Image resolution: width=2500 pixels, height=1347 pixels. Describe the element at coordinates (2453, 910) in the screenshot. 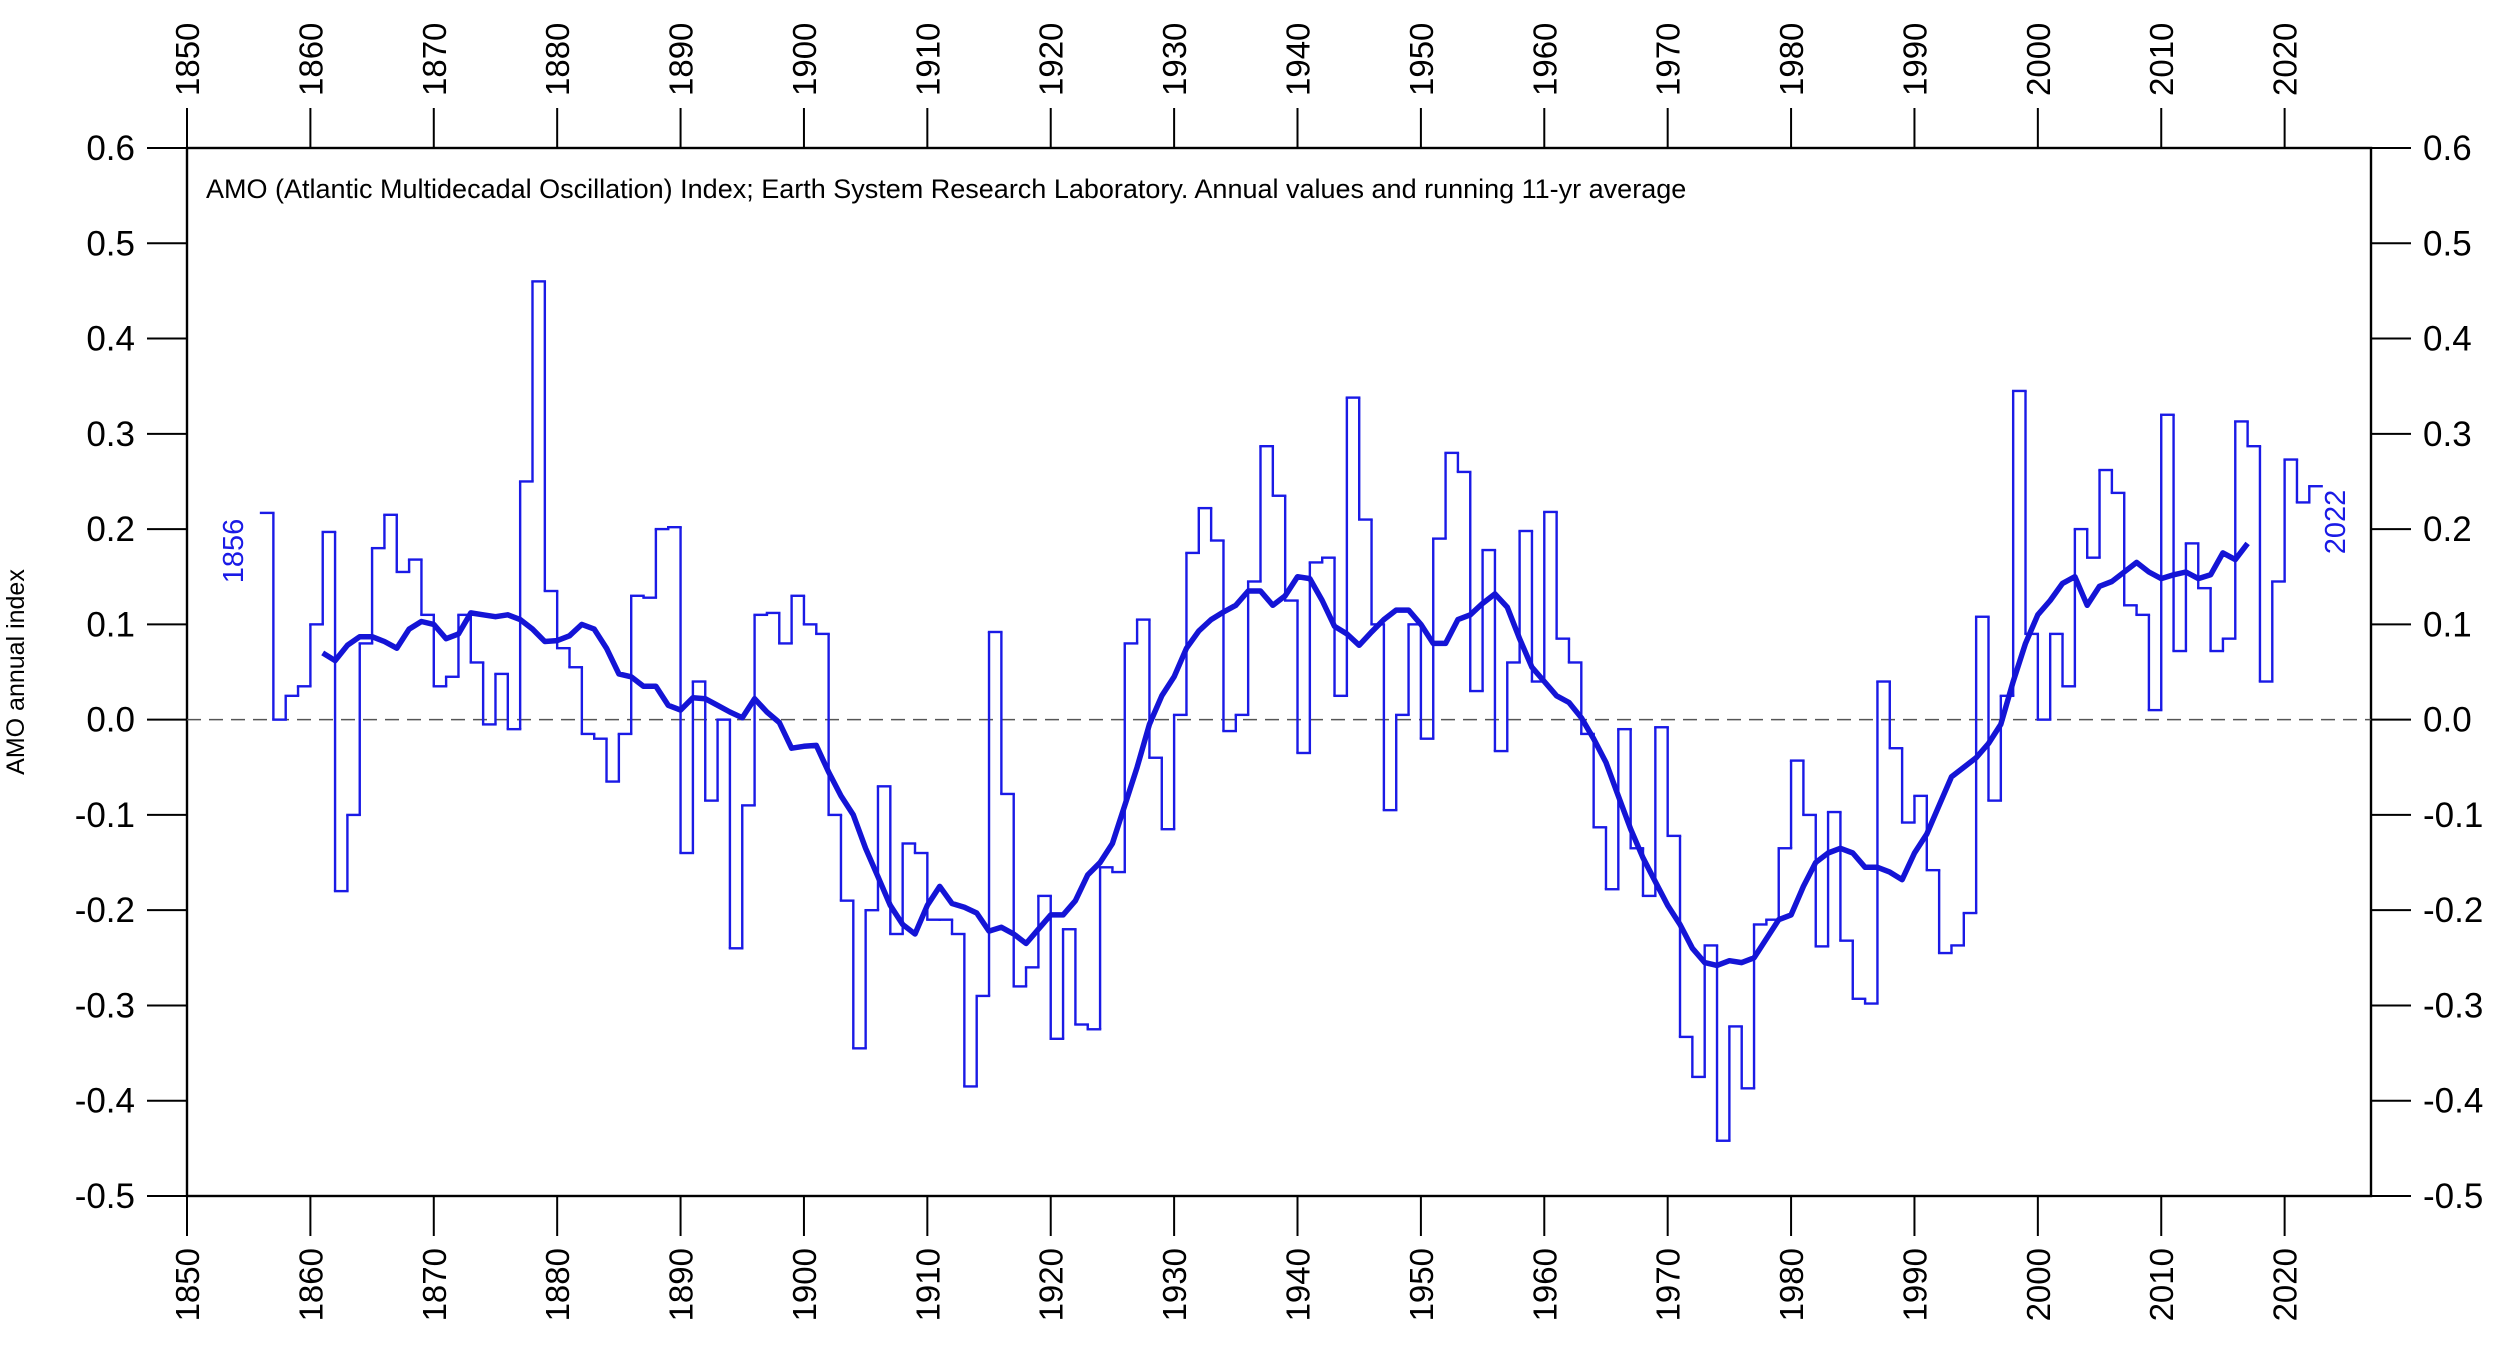

I see `y2-tick-label: -0.2` at that location.